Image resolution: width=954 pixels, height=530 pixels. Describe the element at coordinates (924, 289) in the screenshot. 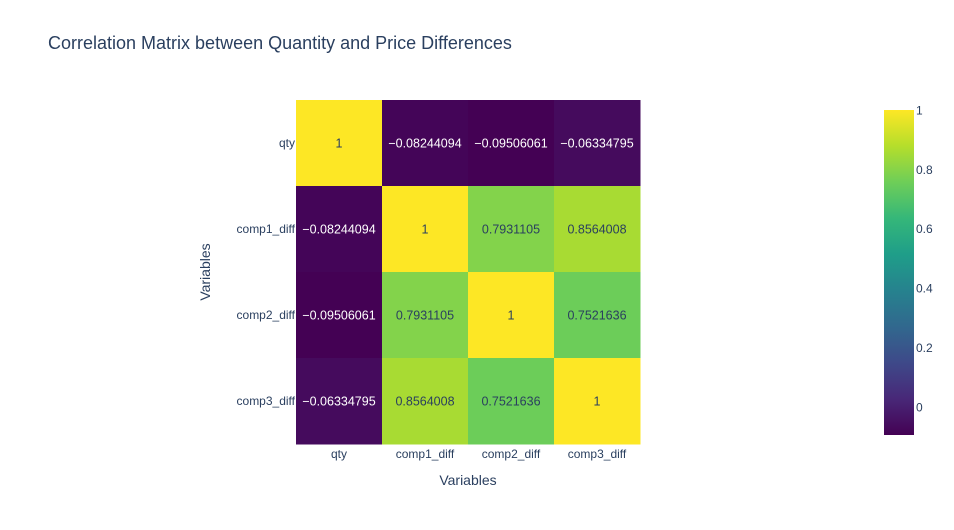

I see `colorbar-tick-label: 0.4` at that location.